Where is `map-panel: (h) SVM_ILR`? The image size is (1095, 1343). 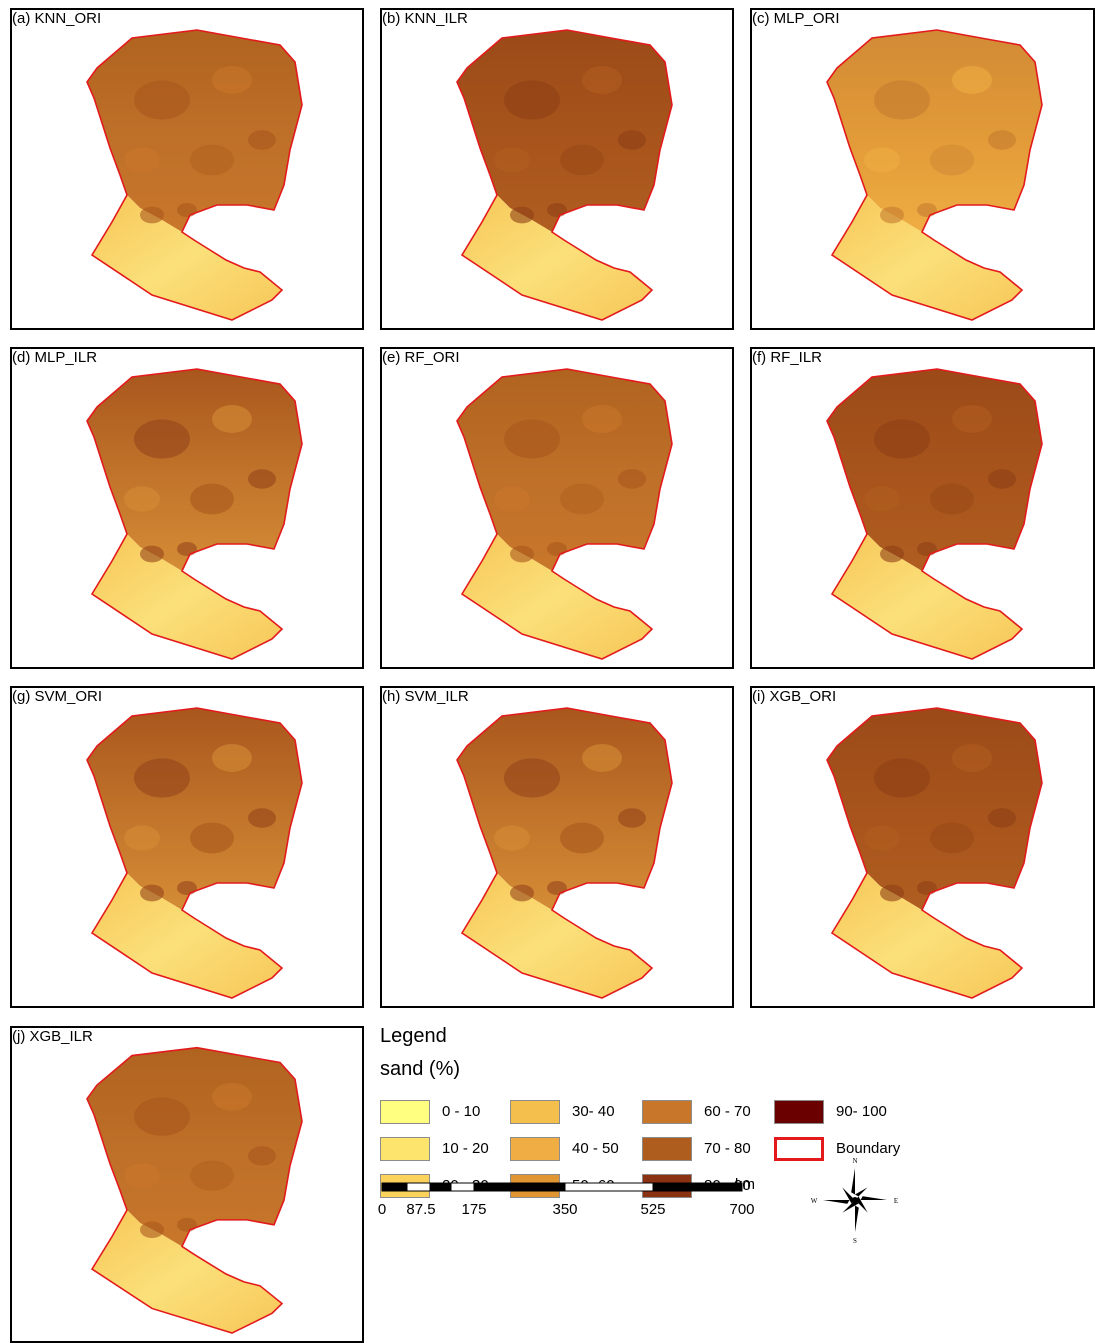
map-panel: (h) SVM_ILR is located at coordinates (557, 847).